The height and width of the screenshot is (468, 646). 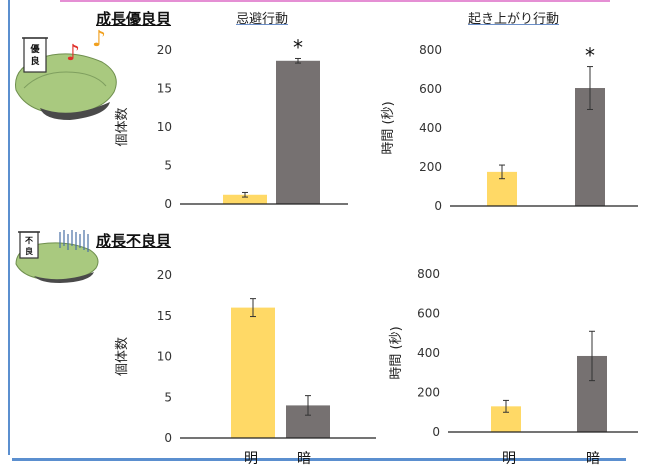 I want to click on heading-good-growth: 成長優良貝, so click(x=134, y=19).